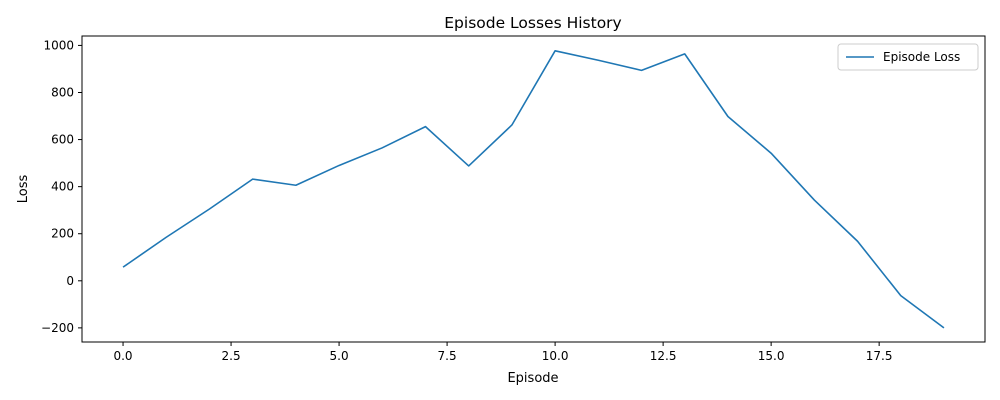  Describe the element at coordinates (62, 234) in the screenshot. I see `y-tick-label: 200` at that location.